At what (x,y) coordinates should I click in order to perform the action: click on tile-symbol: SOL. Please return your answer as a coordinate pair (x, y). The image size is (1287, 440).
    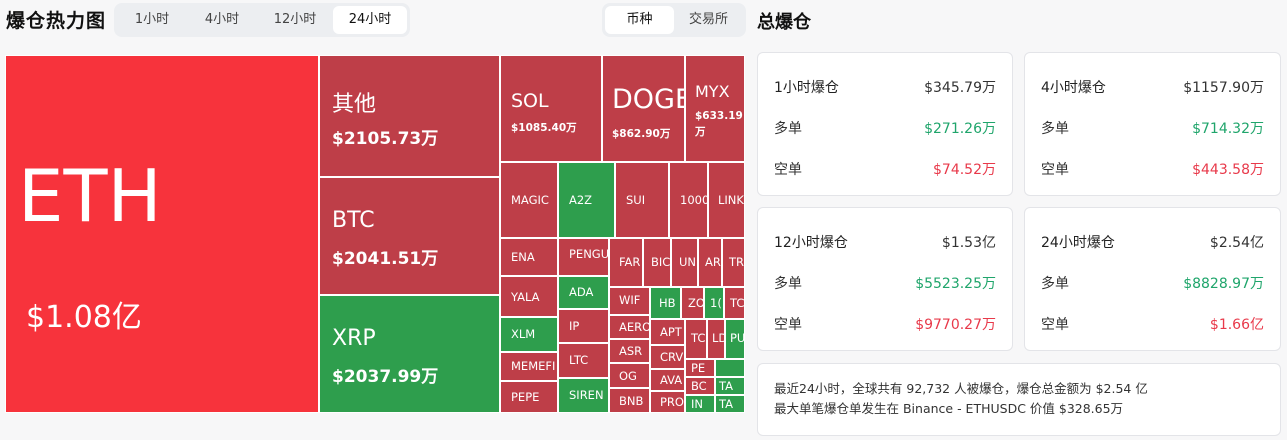
    Looking at the image, I should click on (530, 101).